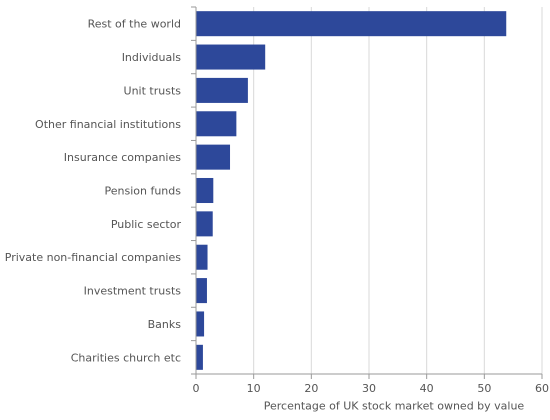  I want to click on category-label-1: Individuals, so click(152, 57).